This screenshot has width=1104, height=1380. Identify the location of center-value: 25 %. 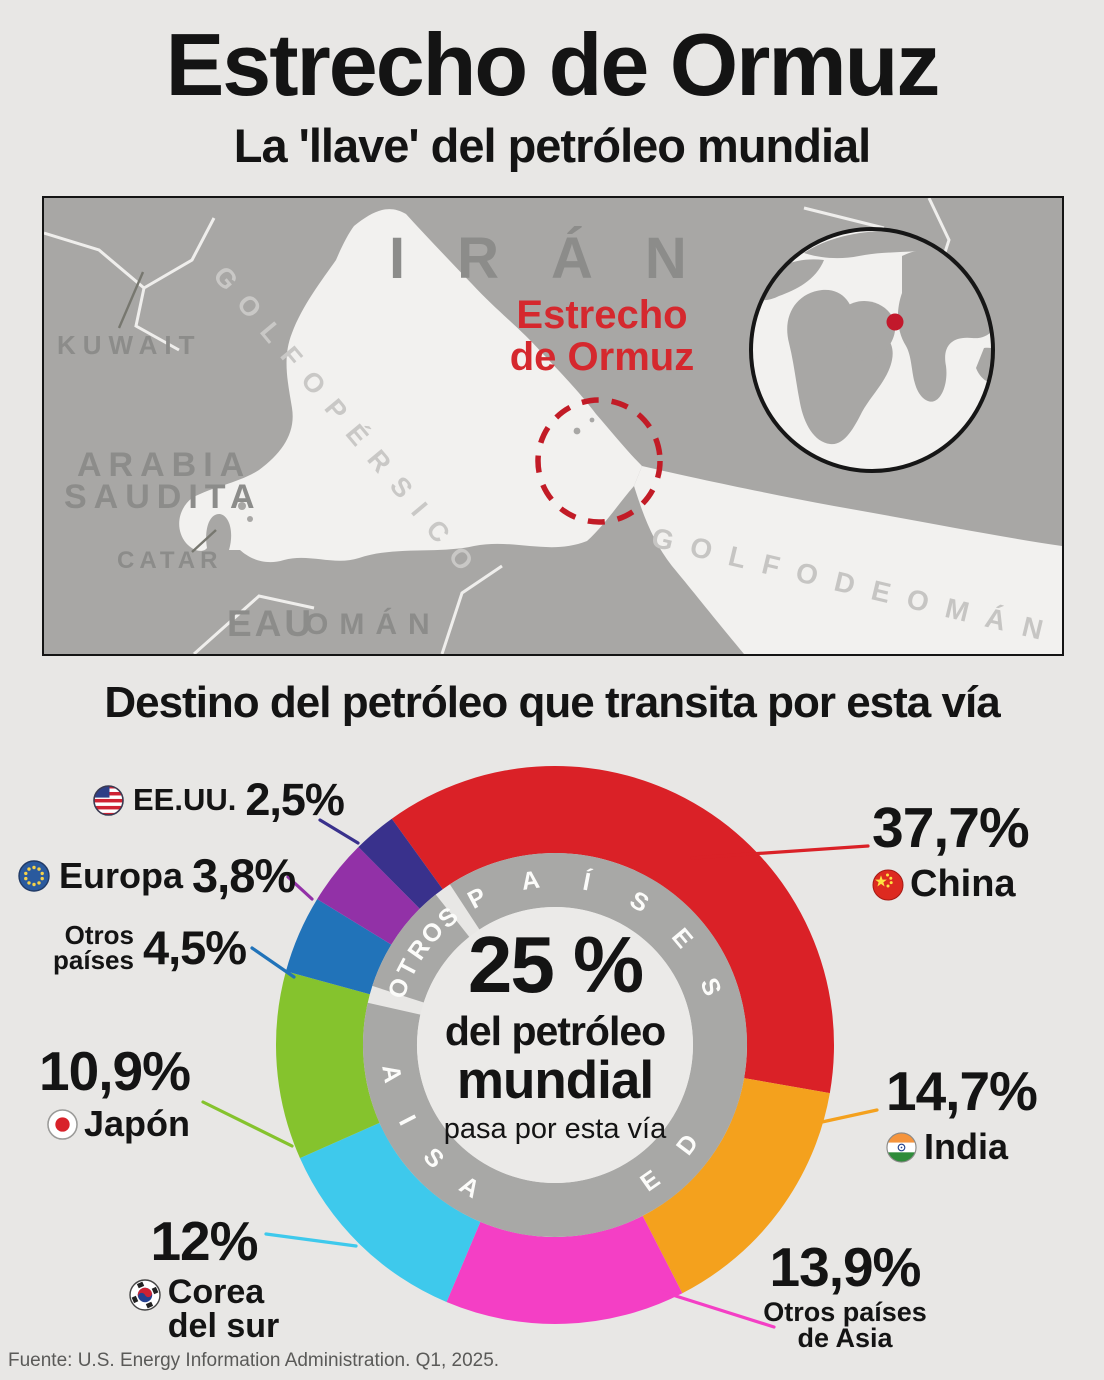
(555, 964).